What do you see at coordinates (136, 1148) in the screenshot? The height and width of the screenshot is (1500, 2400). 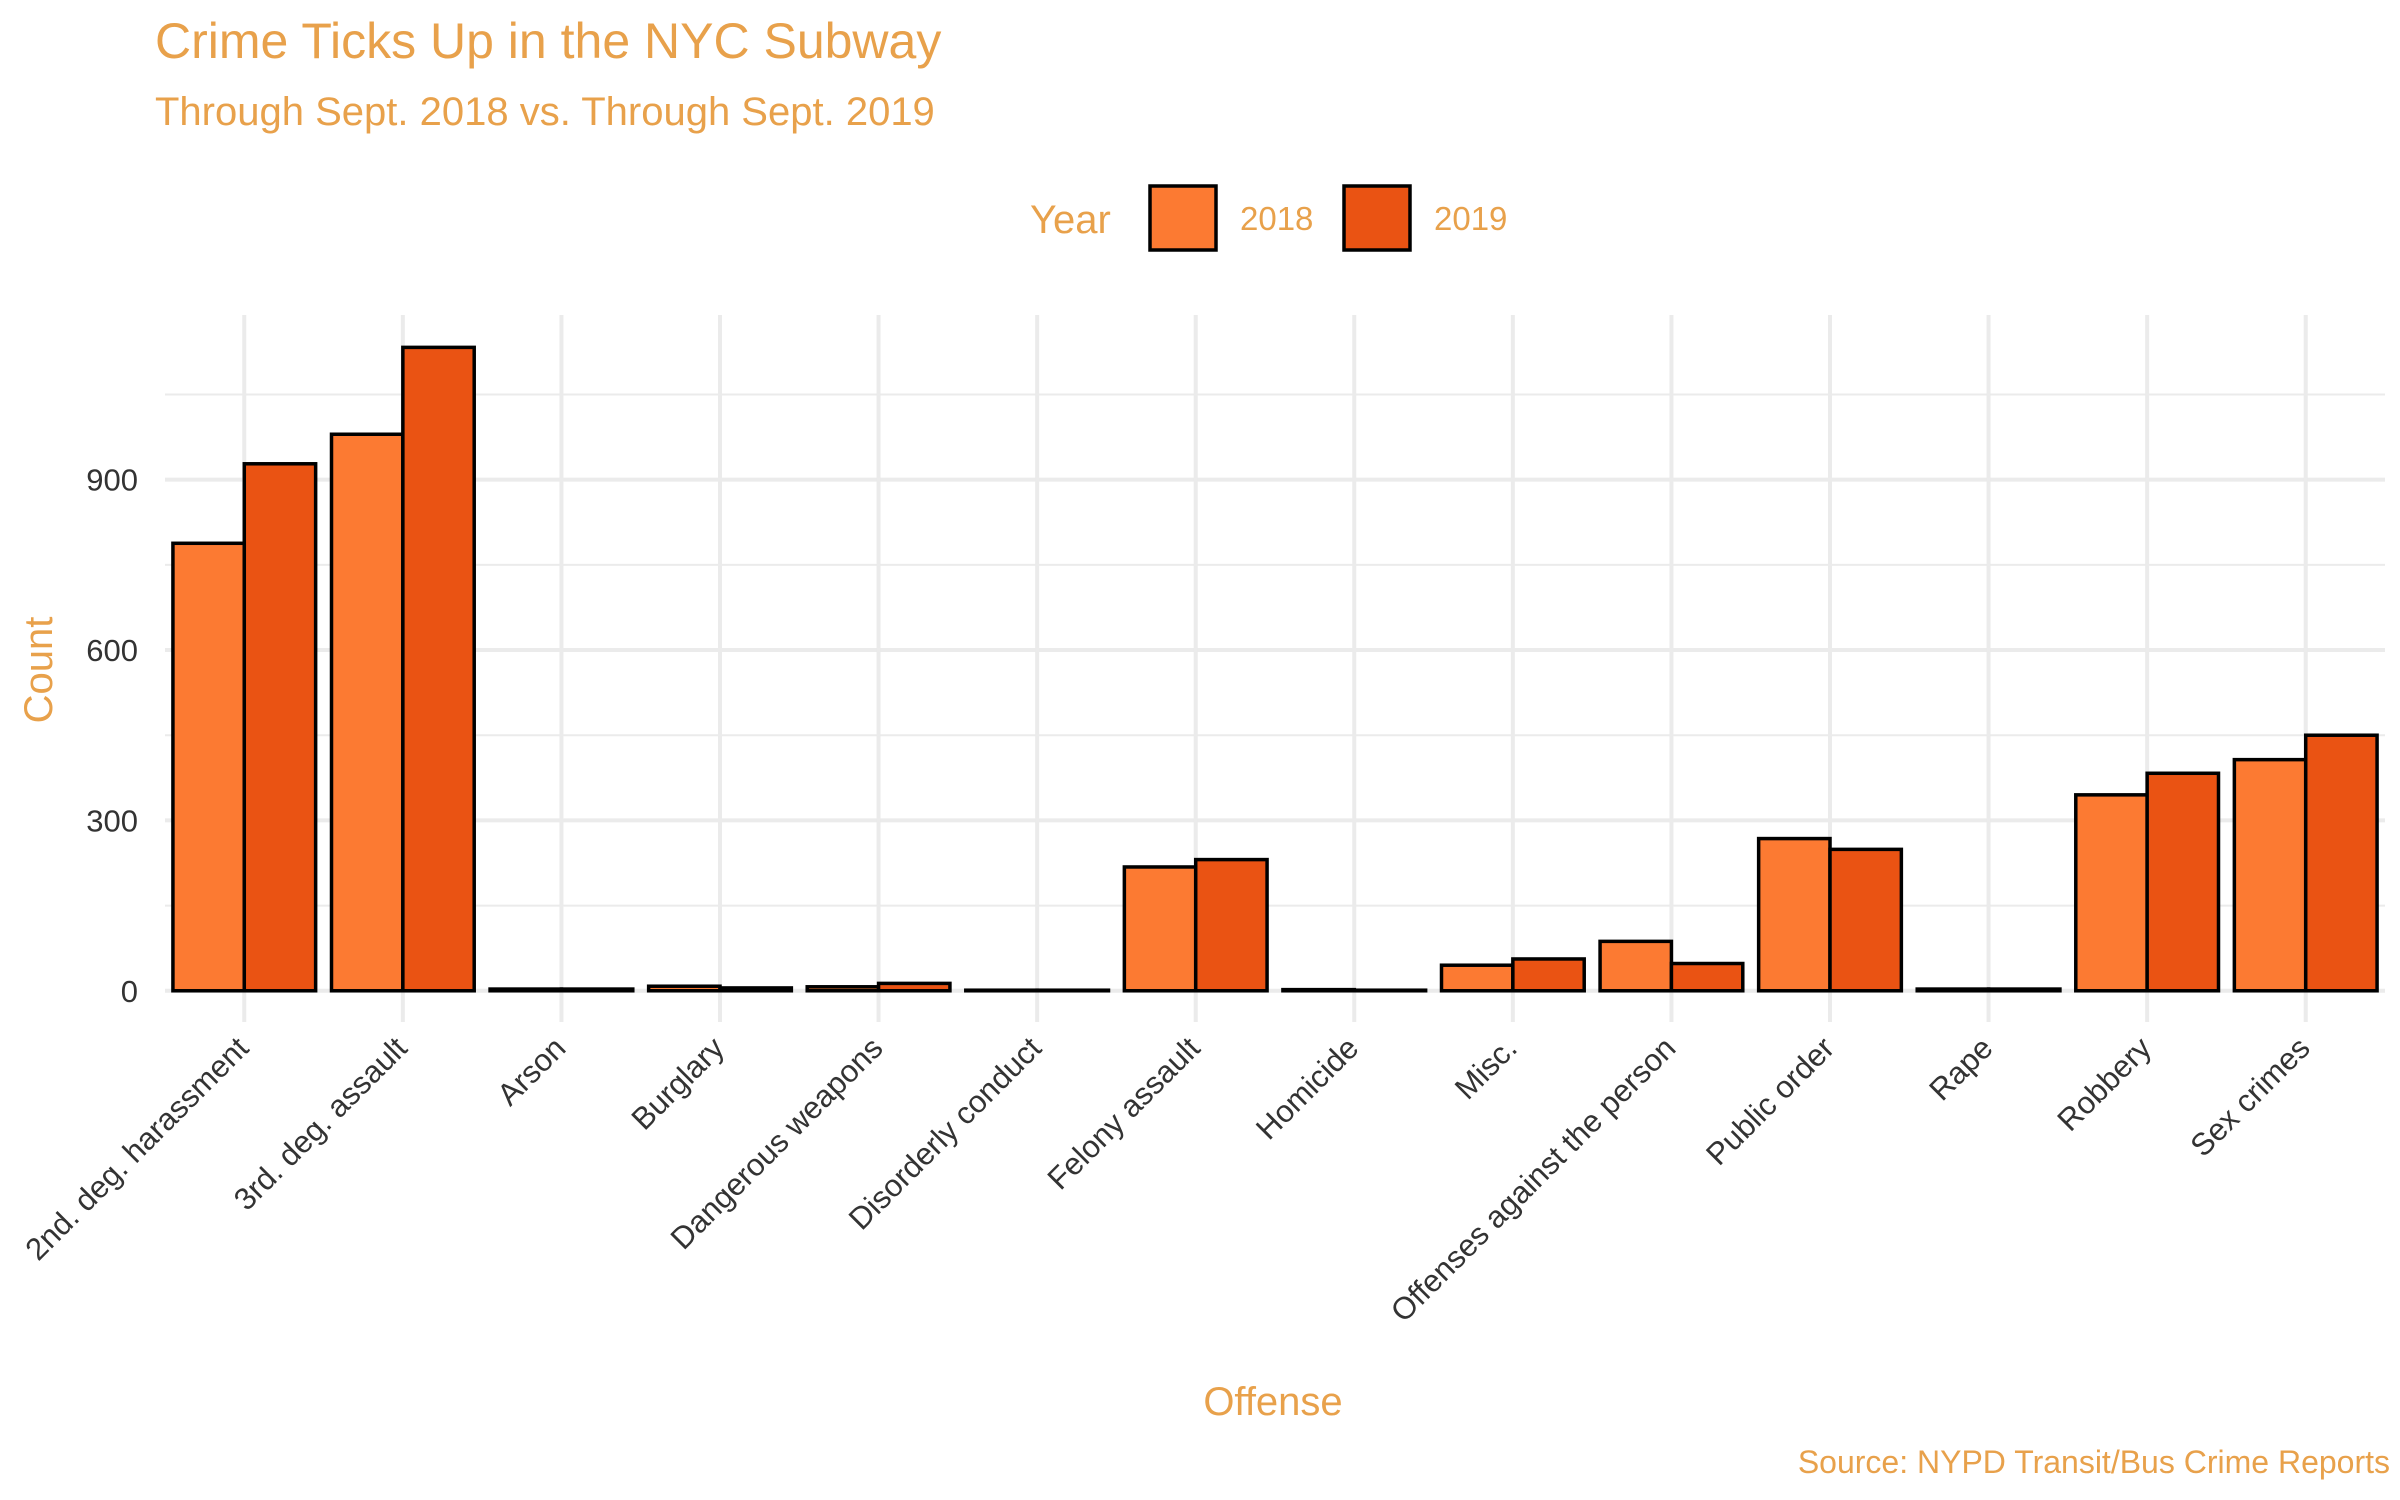 I see `x-tick-label: 2nd. deg. harassment` at bounding box center [136, 1148].